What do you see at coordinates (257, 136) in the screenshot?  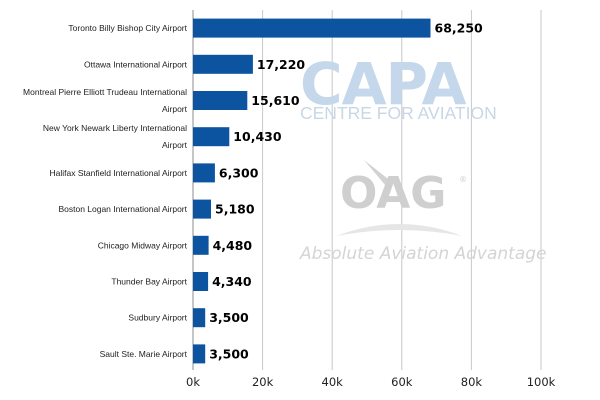 I see `value-label: 10,430` at bounding box center [257, 136].